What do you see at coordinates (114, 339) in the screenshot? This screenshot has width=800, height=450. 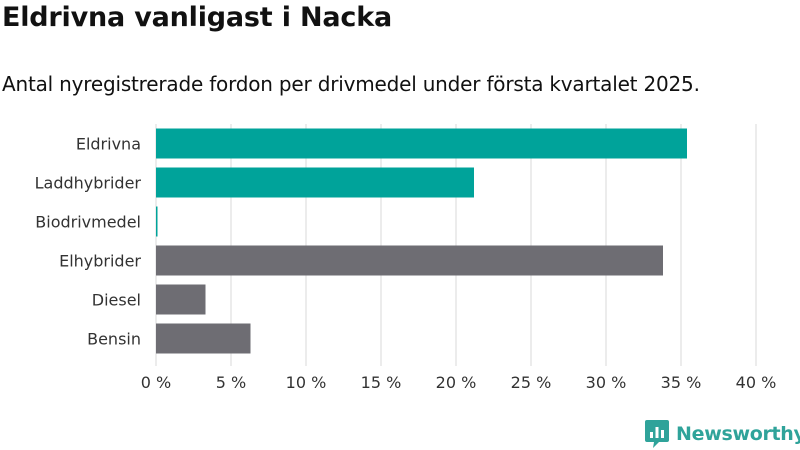 I see `category-label: Bensin` at bounding box center [114, 339].